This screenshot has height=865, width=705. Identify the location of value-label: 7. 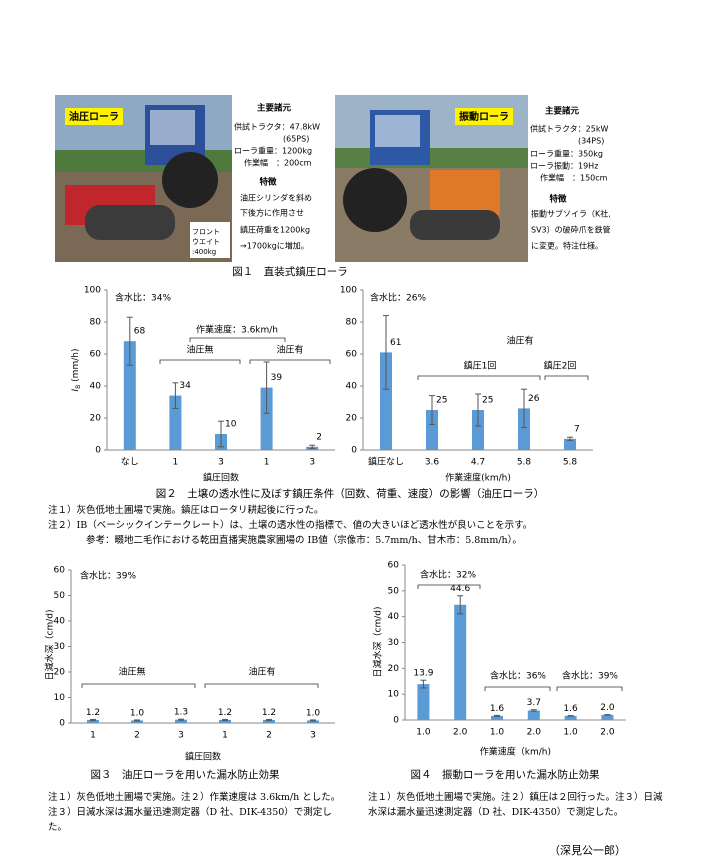
(577, 429).